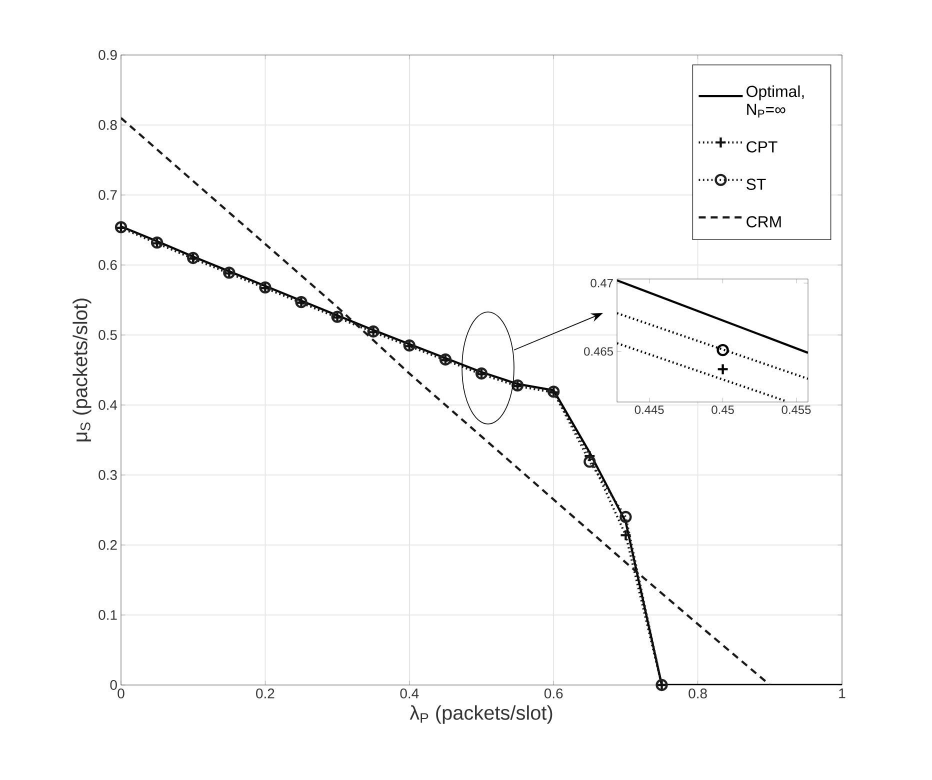 The height and width of the screenshot is (780, 932). I want to click on legend-label: Optimal, N$_{P}$=∞, so click(775, 101).